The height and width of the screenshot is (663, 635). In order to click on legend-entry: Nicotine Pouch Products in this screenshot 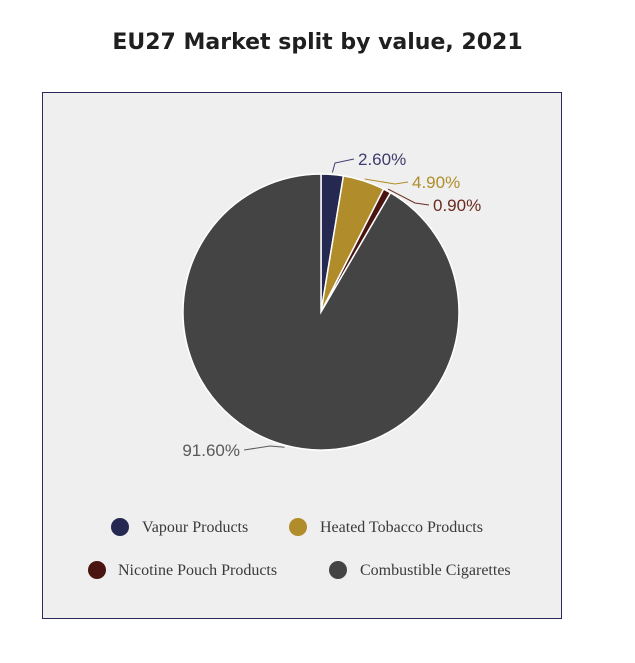, I will do `click(197, 570)`.